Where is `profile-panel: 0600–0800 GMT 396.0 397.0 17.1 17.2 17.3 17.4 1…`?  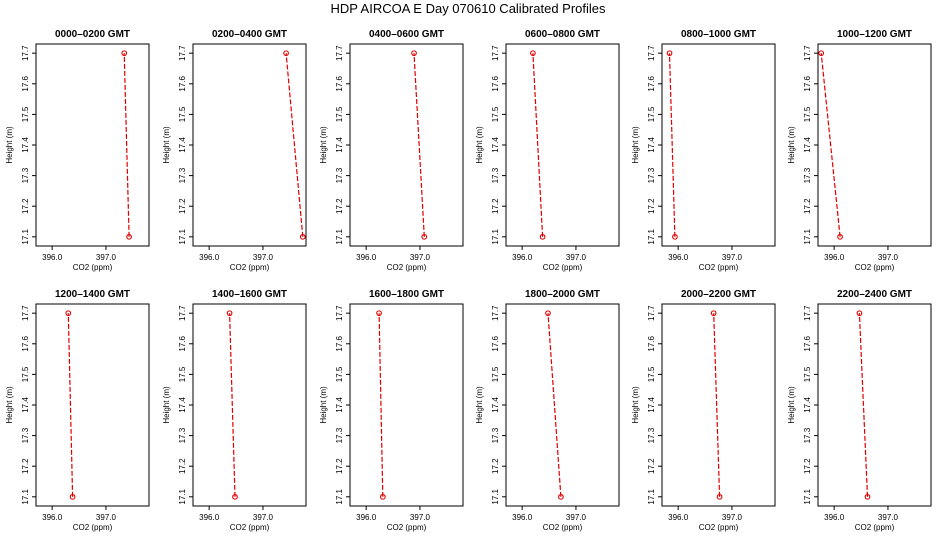 profile-panel: 0600–0800 GMT 396.0 397.0 17.1 17.2 17.3 17.4 1… is located at coordinates (547, 150).